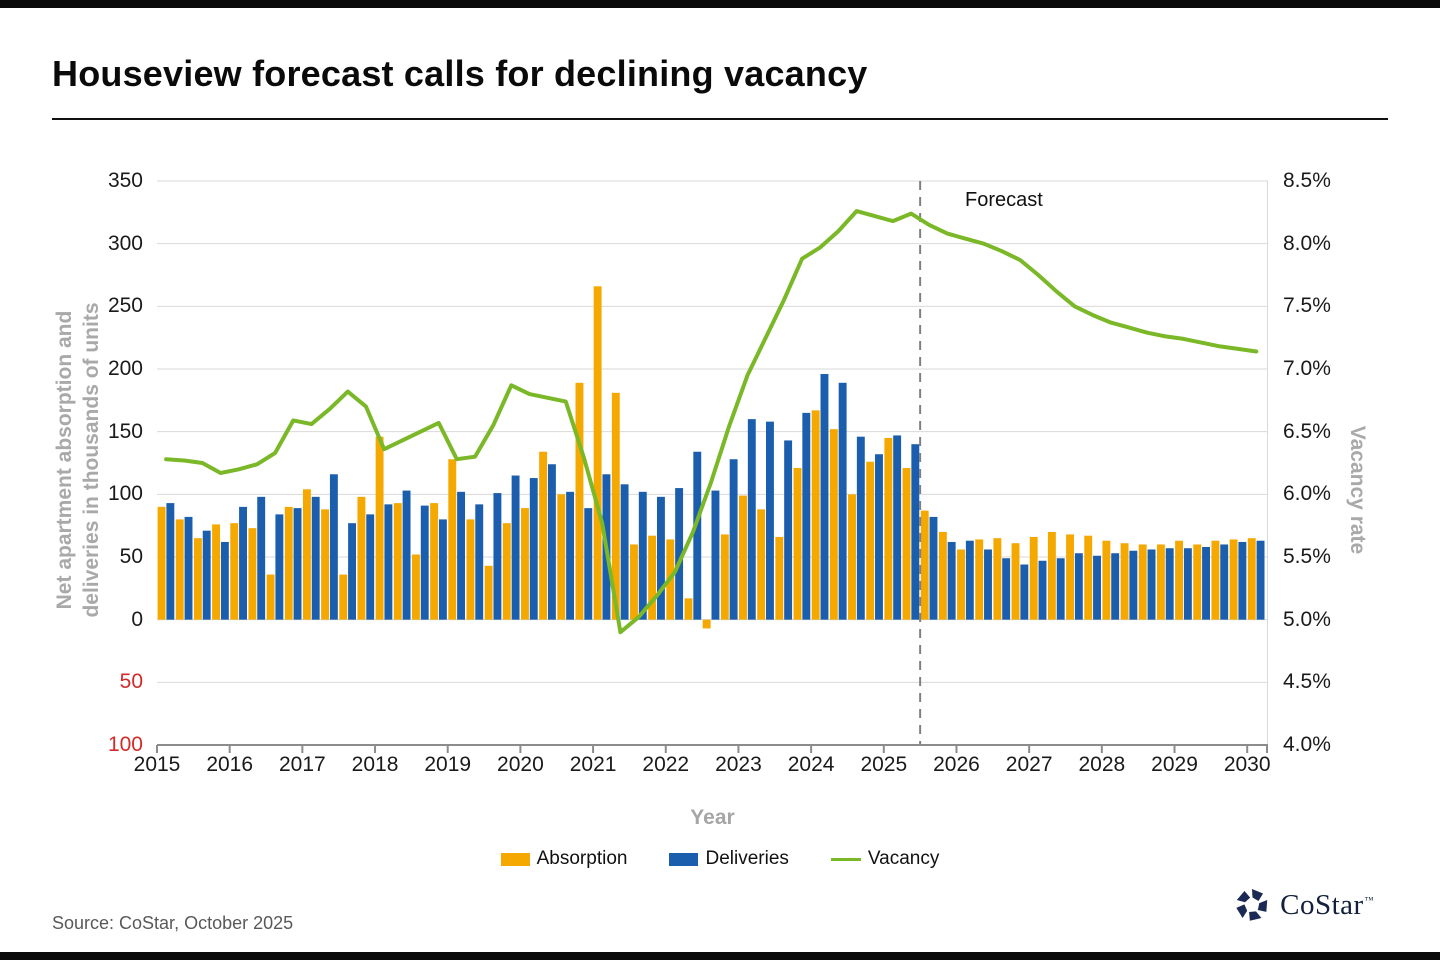  I want to click on left-tick-0: 0, so click(137, 619).